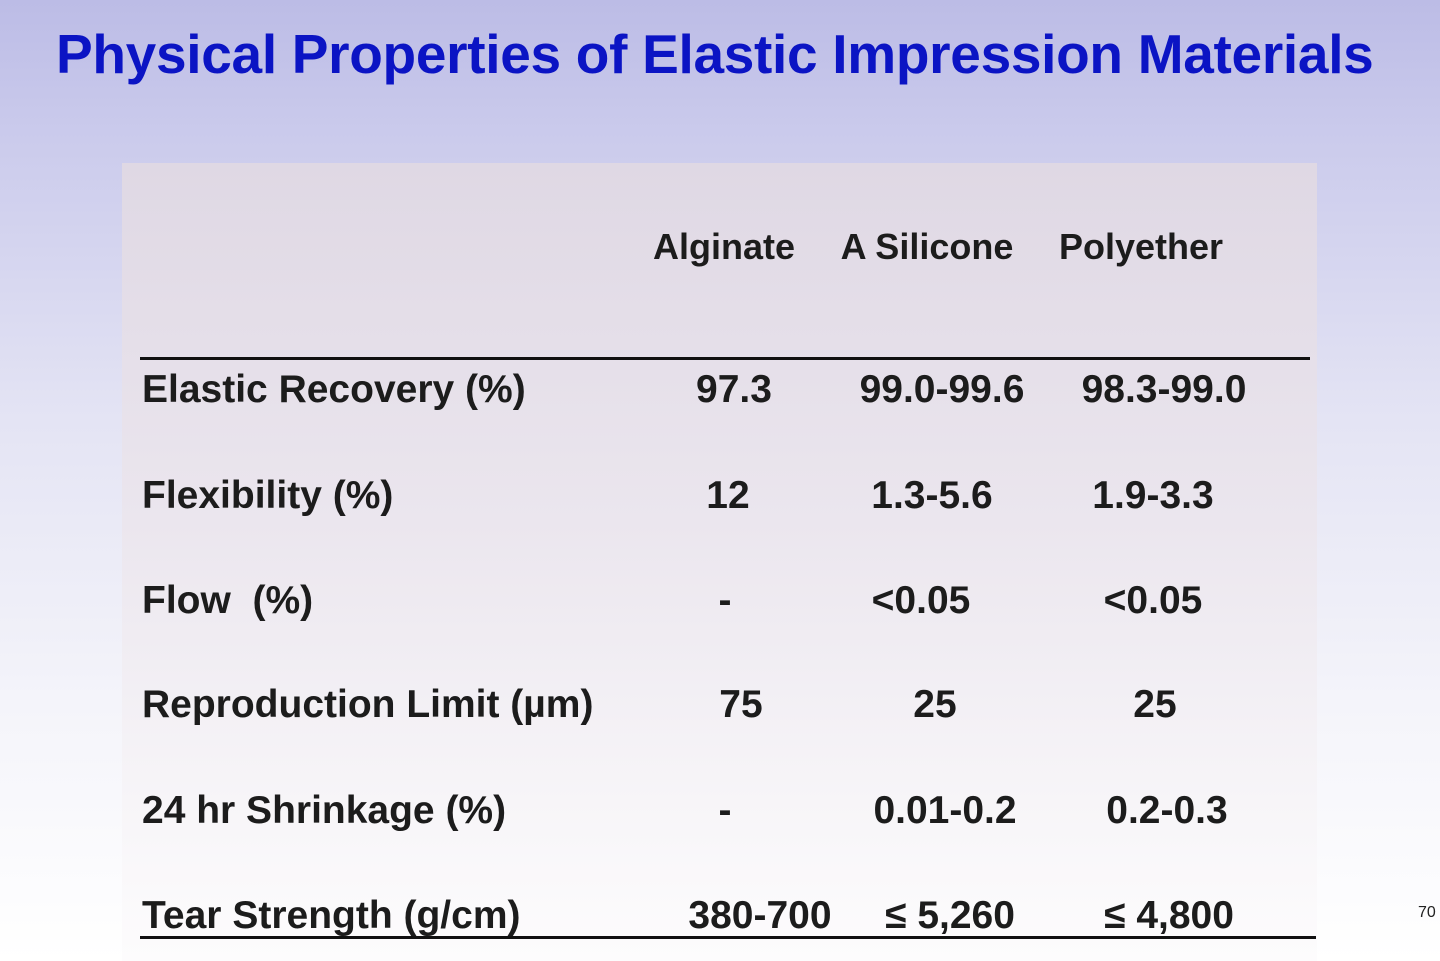  I want to click on cell-reproduction-limit-polyether: 25, so click(1155, 704).